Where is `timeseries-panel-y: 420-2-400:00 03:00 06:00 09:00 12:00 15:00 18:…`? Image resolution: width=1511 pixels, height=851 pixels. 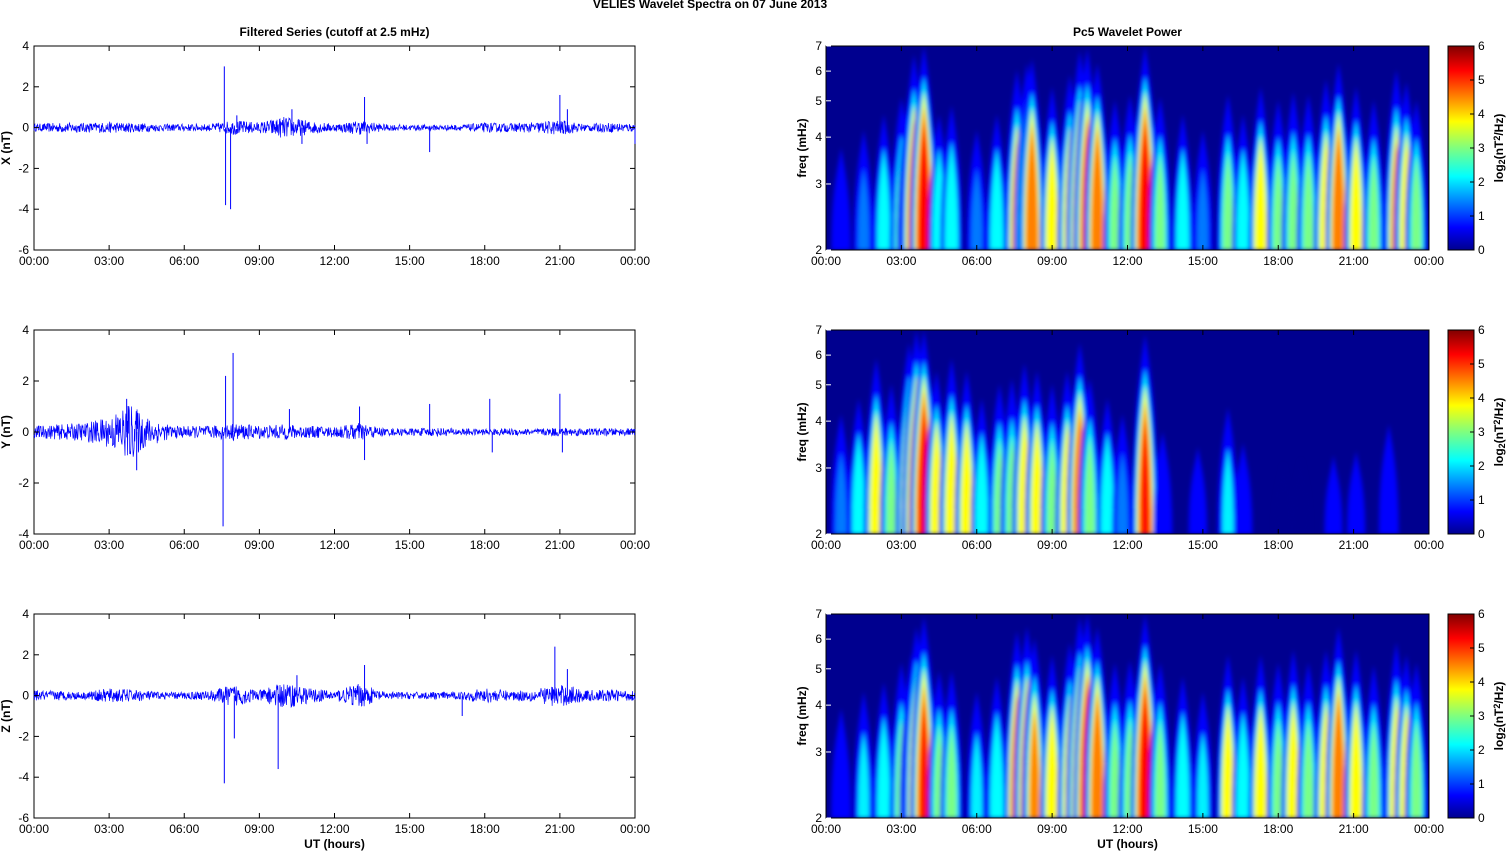 timeseries-panel-y: 420-2-400:00 03:00 06:00 09:00 12:00 15:00 18:… is located at coordinates (325, 437).